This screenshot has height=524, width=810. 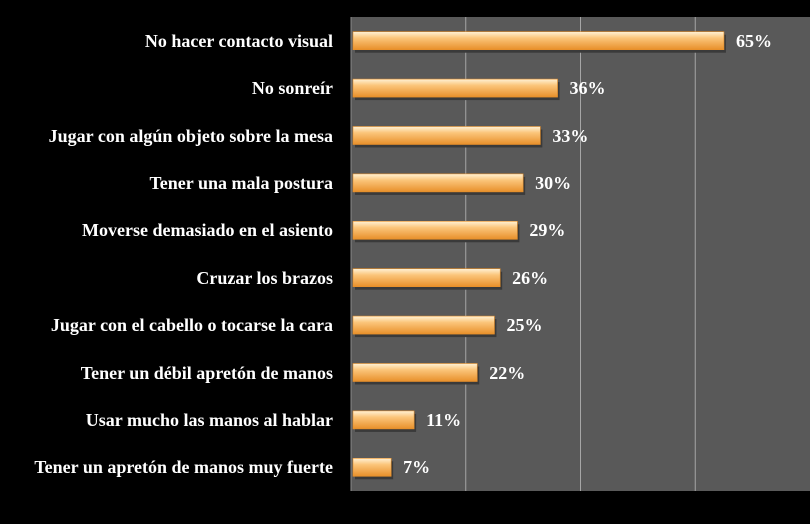 What do you see at coordinates (207, 230) in the screenshot?
I see `category-label: Moverse demasiado en el asiento` at bounding box center [207, 230].